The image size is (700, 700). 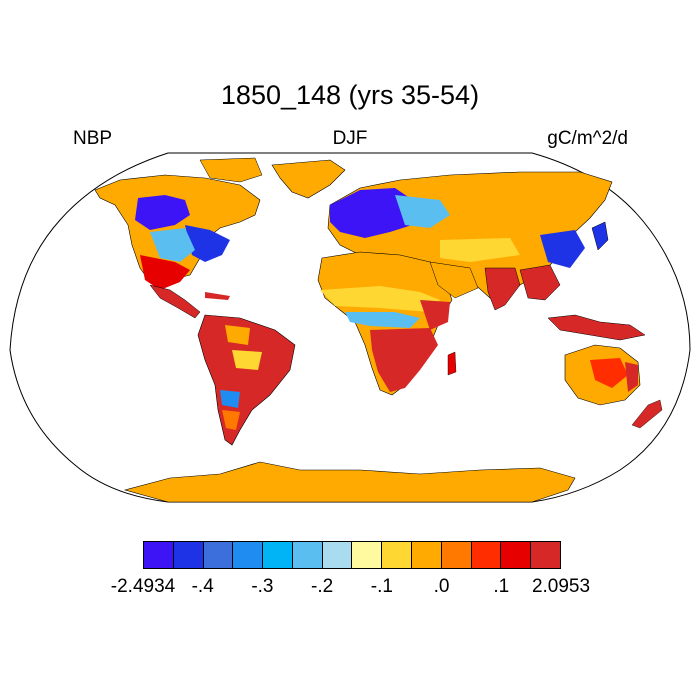 I want to click on season-label: DJF, so click(x=350, y=138).